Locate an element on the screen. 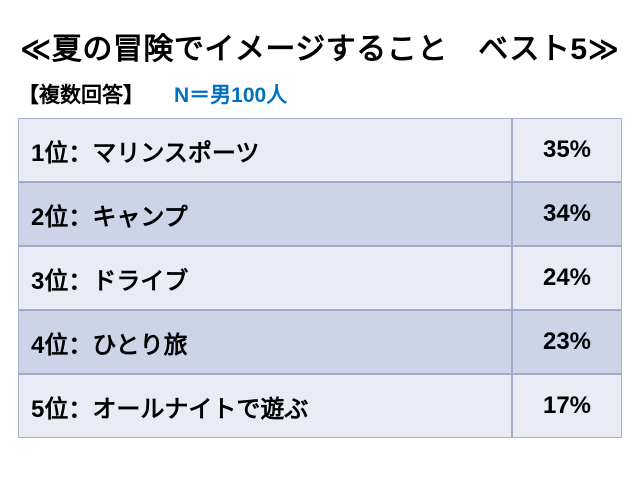  rank-label: 1位：マリンスポーツ is located at coordinates (145, 153).